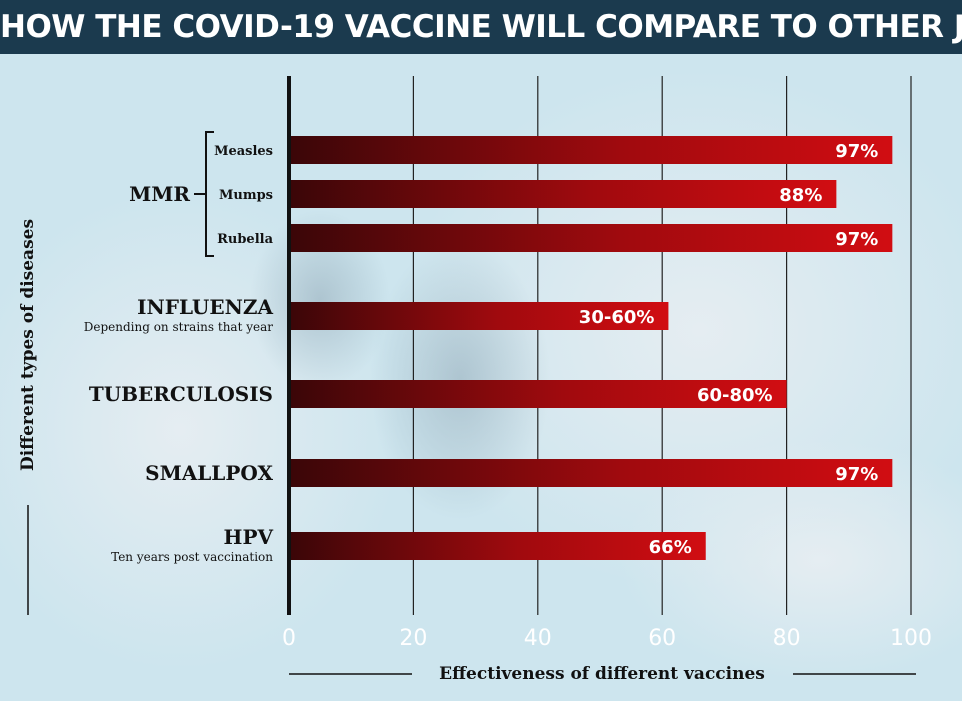 This screenshot has height=701, width=962. Describe the element at coordinates (205, 307) in the screenshot. I see `category-label: INFLUENZA` at that location.